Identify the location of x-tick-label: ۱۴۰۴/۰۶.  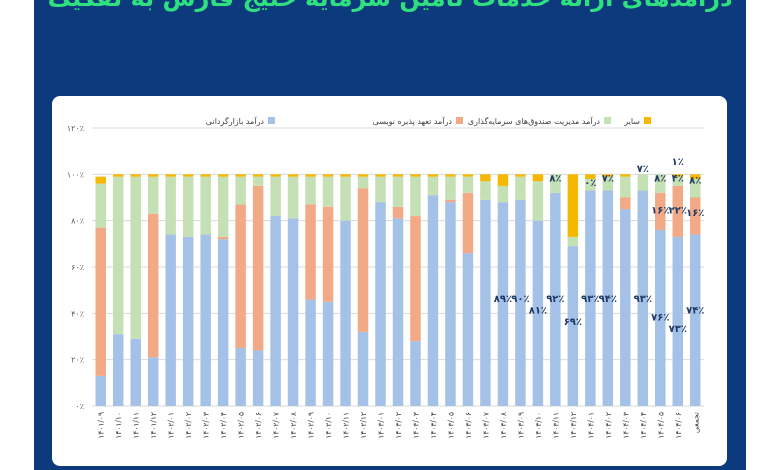
(678, 425).